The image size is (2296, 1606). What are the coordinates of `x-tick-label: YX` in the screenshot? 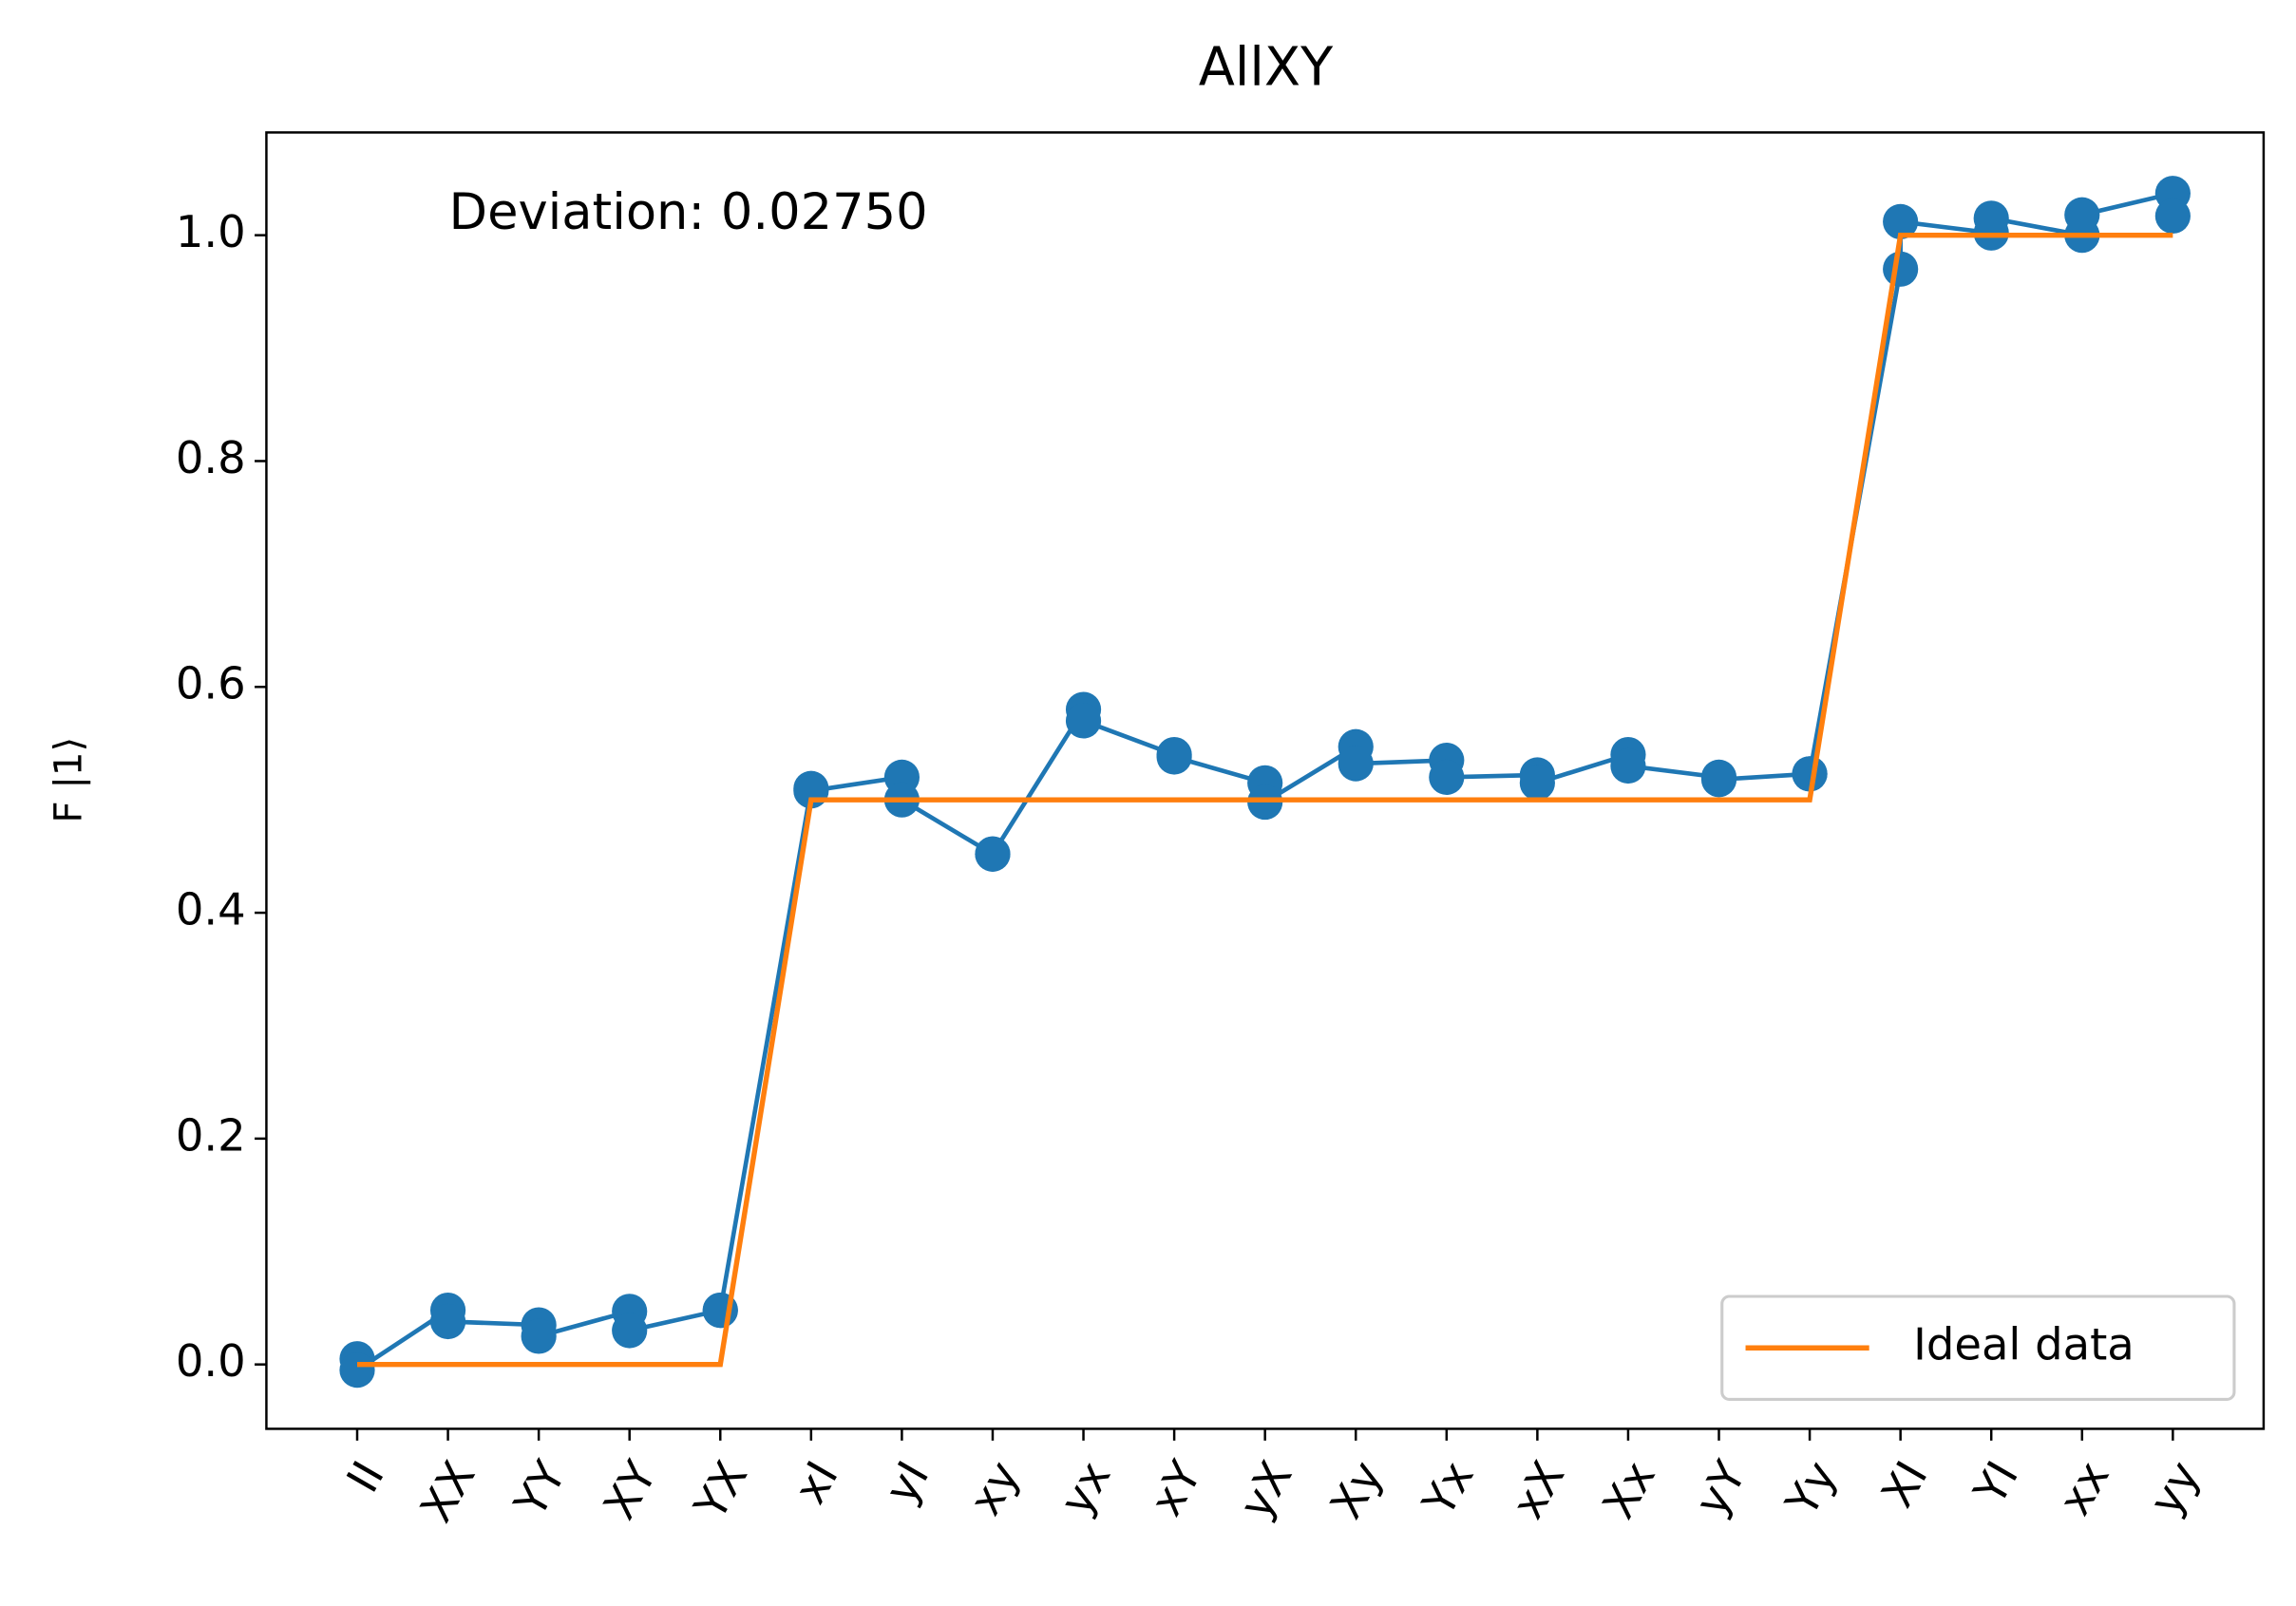 It's located at (720, 1490).